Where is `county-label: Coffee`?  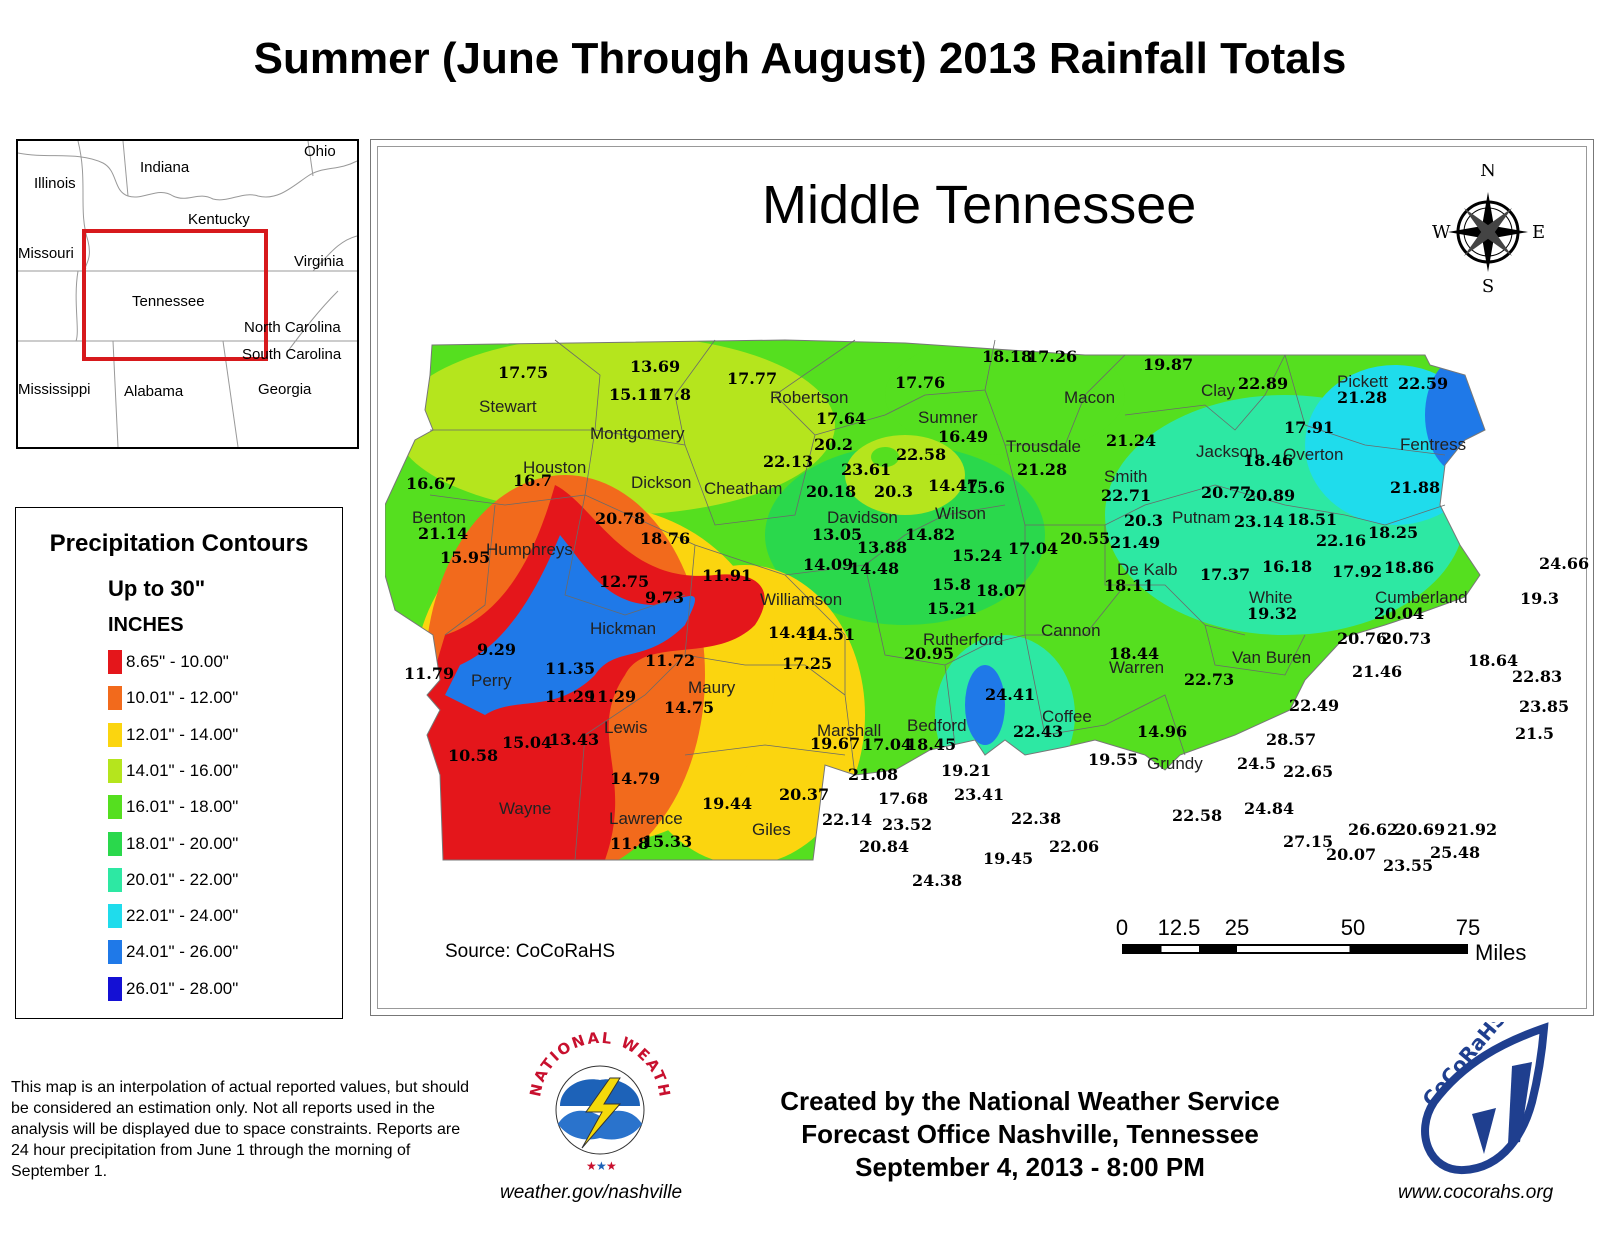
county-label: Coffee is located at coordinates (1067, 716).